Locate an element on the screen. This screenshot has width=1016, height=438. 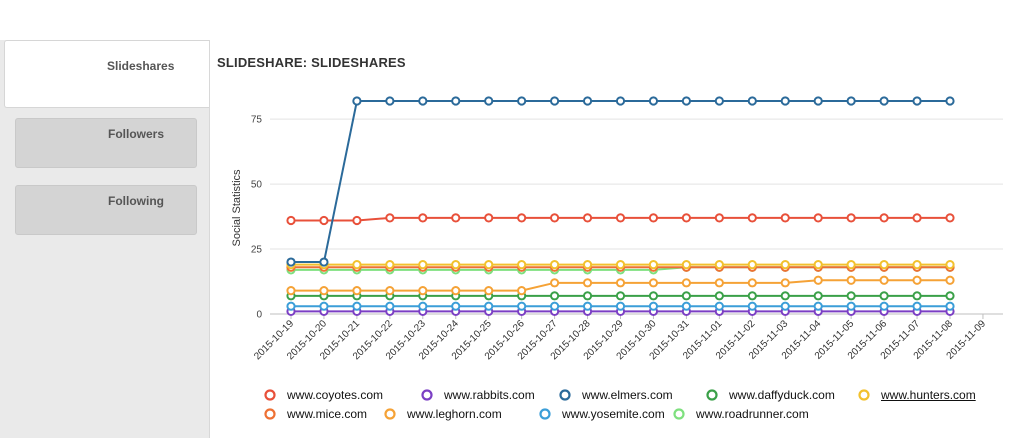
y-tick-label: 25 is located at coordinates (257, 250).